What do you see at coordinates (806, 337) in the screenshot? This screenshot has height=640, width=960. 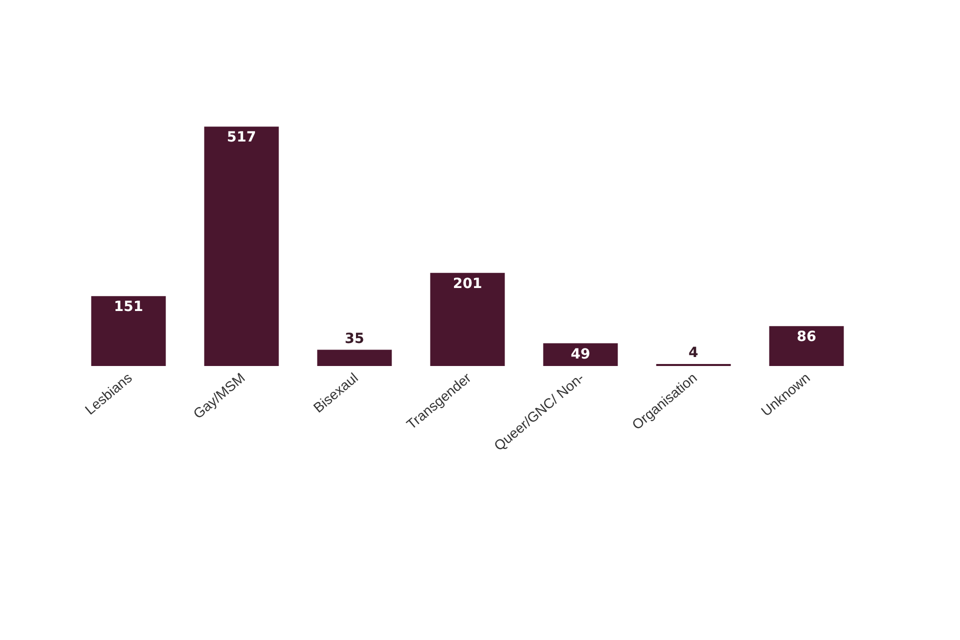 I see `data-label: 86` at bounding box center [806, 337].